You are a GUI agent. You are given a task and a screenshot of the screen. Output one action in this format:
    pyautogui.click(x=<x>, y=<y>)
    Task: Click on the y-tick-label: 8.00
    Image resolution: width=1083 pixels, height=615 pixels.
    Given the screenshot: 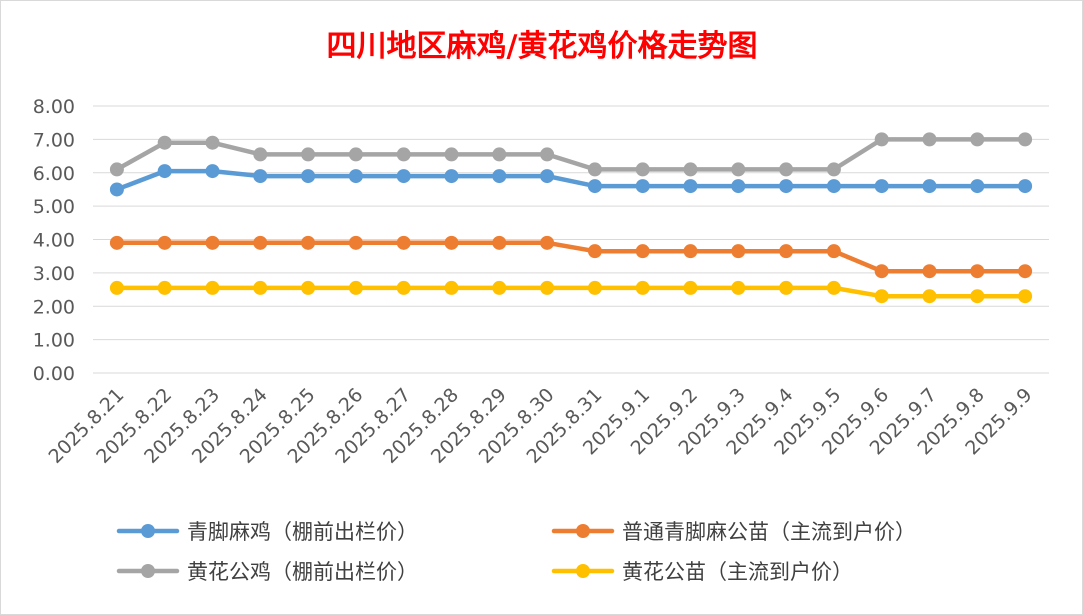 What is the action you would take?
    pyautogui.click(x=54, y=107)
    